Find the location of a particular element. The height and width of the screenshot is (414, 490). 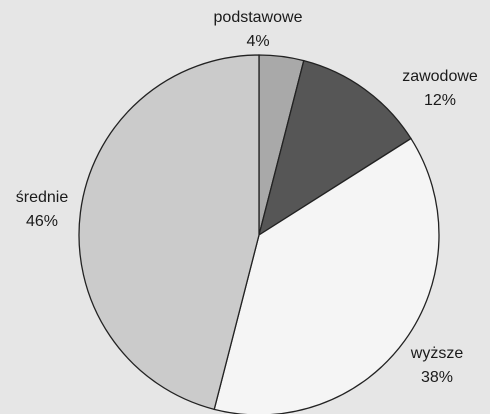

slice-label: podstawowe is located at coordinates (258, 17).